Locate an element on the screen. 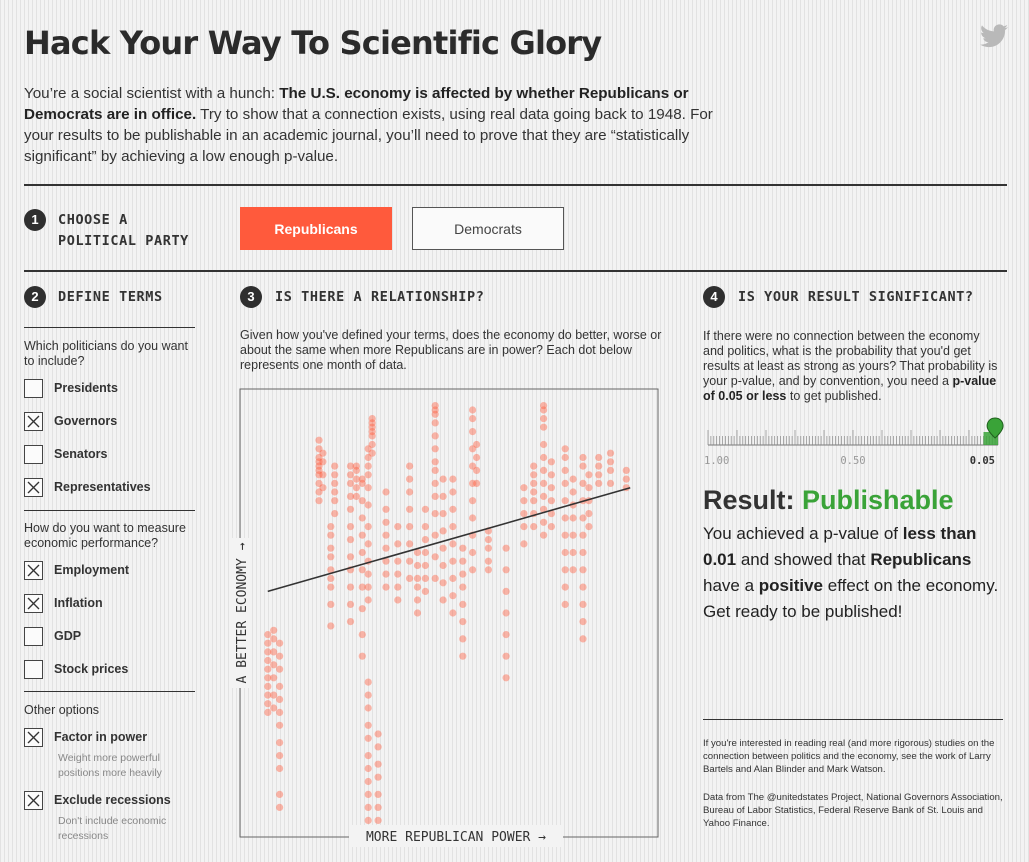  scale-label-mid: 0.50 is located at coordinates (852, 461).